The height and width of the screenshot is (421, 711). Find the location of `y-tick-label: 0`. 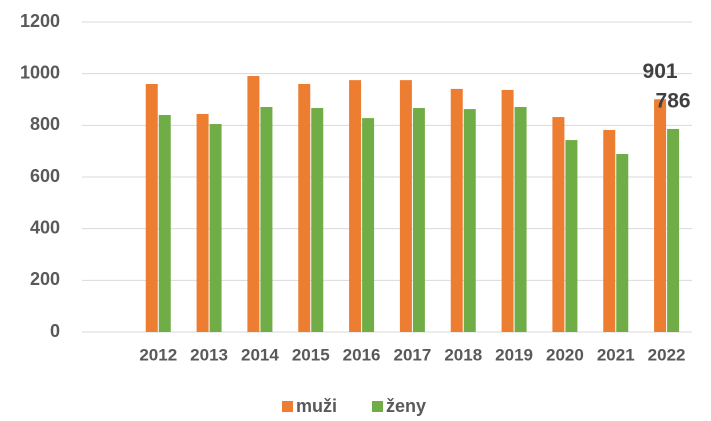

y-tick-label: 0 is located at coordinates (55, 331).